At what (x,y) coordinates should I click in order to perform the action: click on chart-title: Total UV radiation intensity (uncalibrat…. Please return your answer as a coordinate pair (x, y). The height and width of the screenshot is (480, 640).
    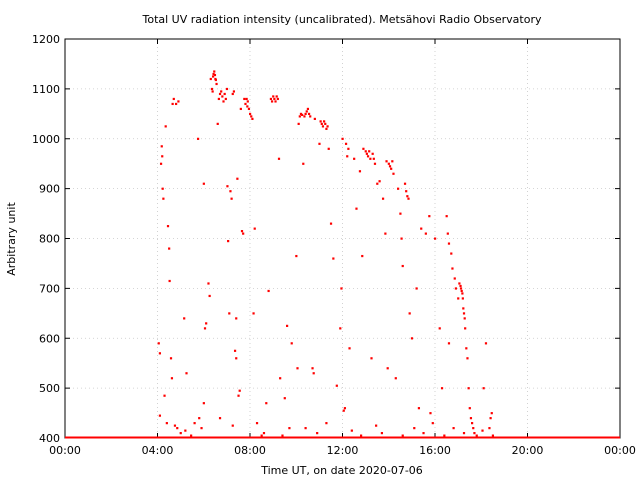
    Looking at the image, I should click on (342, 19).